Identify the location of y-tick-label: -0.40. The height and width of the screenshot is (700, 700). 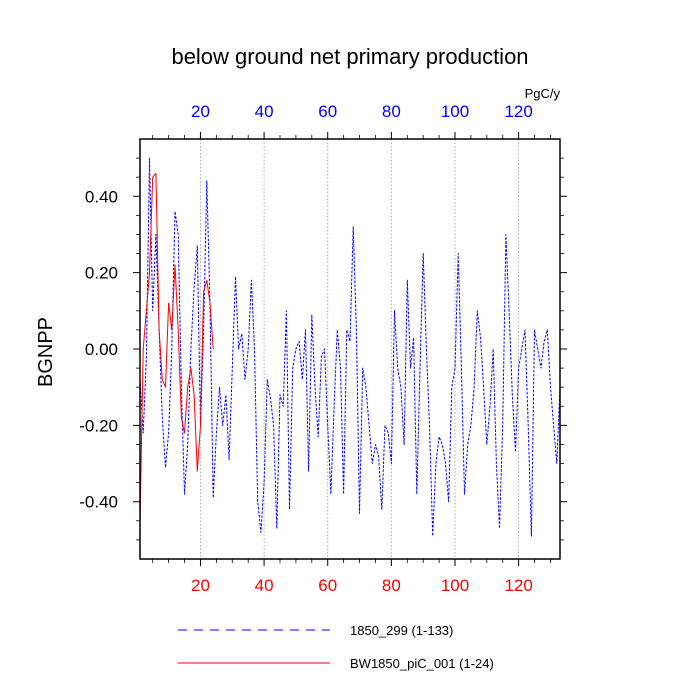
(98, 502).